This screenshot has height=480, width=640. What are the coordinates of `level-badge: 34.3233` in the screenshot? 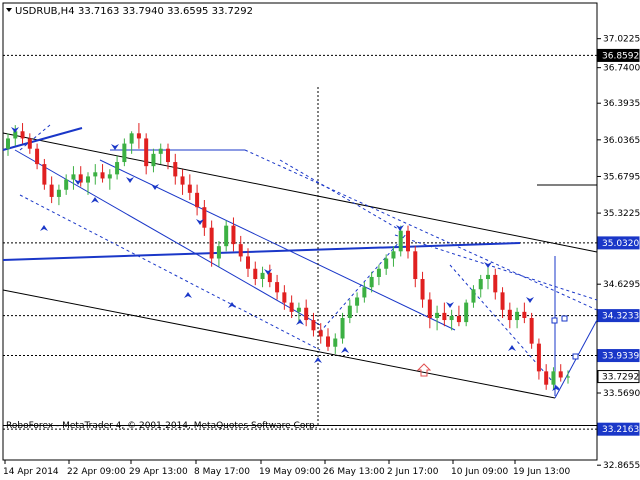 It's located at (618, 316).